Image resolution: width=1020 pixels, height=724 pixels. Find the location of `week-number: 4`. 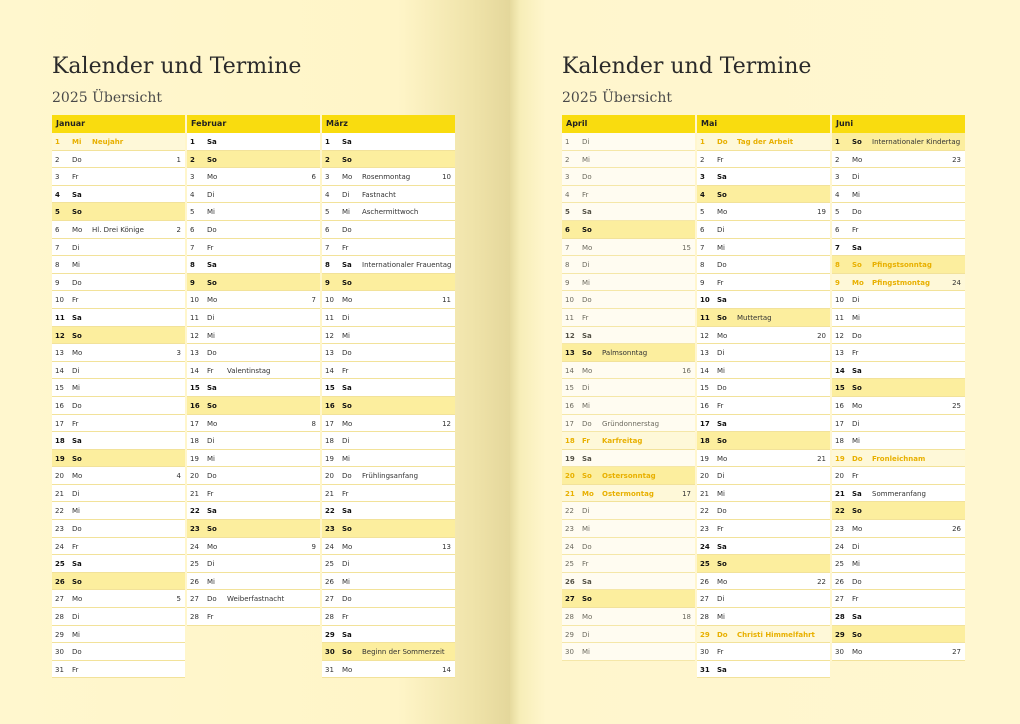

week-number: 4 is located at coordinates (178, 476).